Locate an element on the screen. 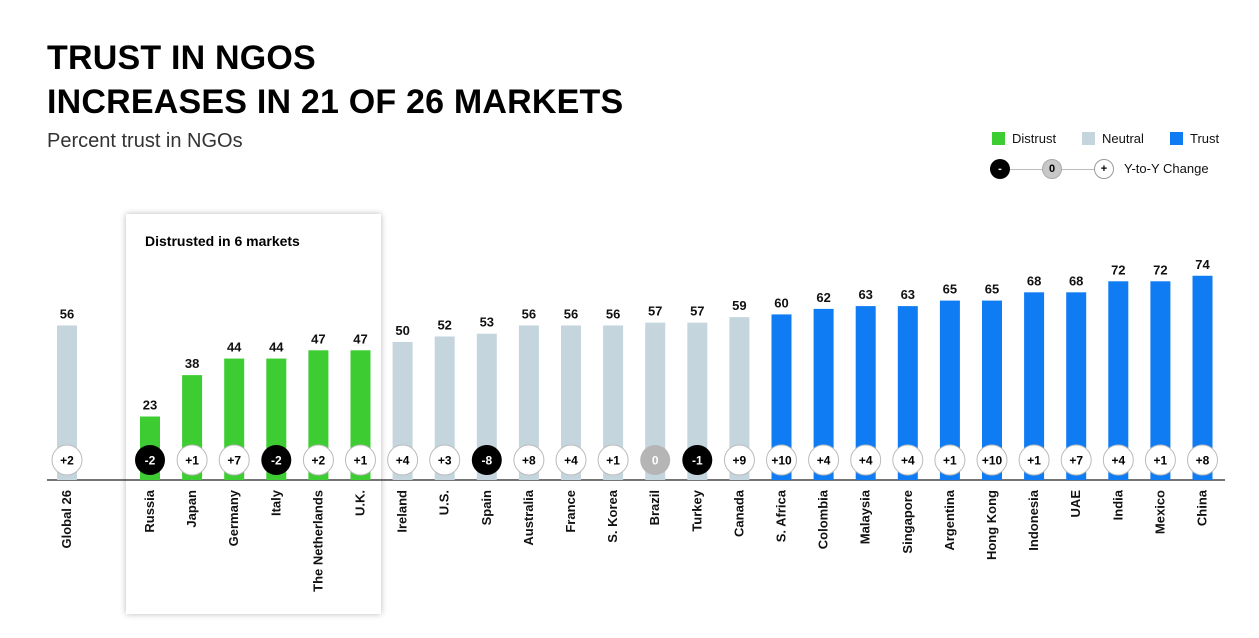 This screenshot has width=1259, height=638. yoy-legend-label: Y-to-Y Change is located at coordinates (1166, 168).